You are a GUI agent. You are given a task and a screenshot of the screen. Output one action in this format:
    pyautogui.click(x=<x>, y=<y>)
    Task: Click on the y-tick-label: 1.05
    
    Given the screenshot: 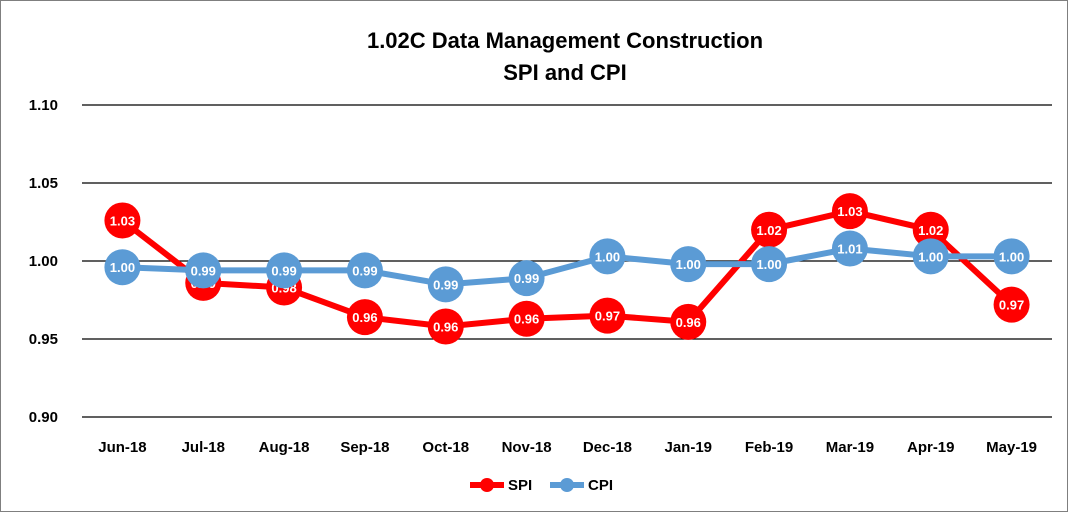 What is the action you would take?
    pyautogui.click(x=43, y=183)
    